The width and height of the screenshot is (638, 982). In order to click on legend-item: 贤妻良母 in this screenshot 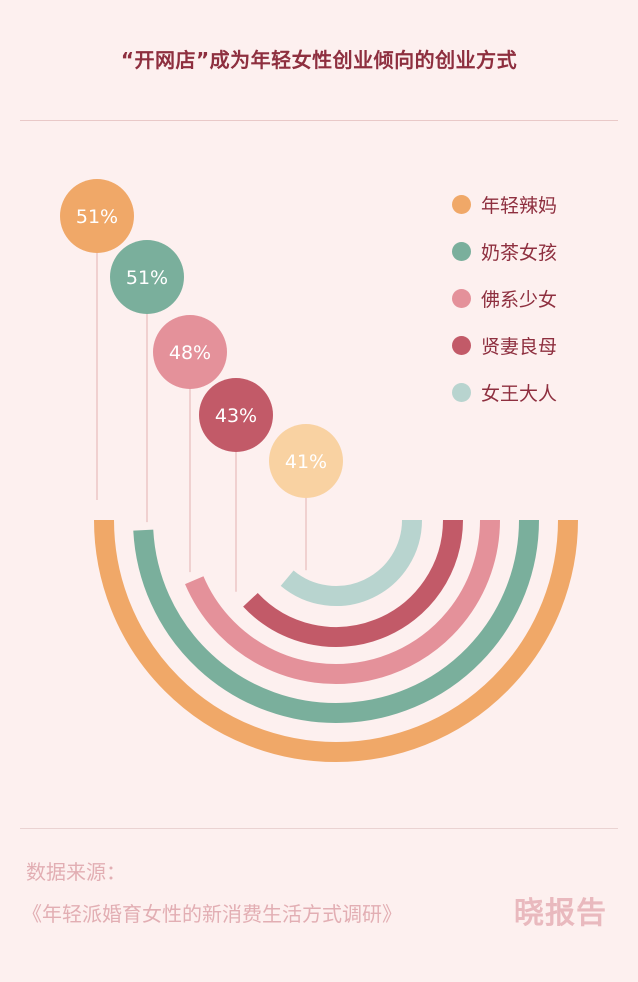, I will do `click(505, 345)`.